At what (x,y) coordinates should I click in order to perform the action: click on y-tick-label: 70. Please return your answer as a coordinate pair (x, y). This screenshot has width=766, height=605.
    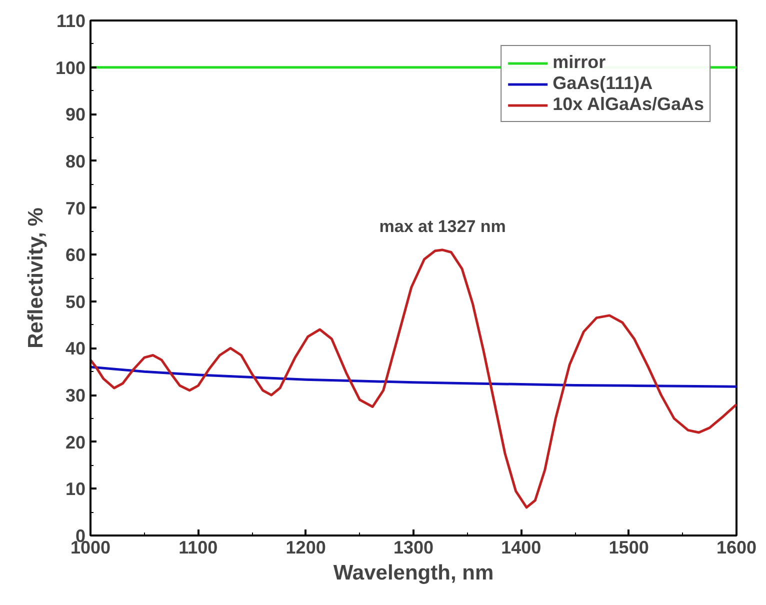
    Looking at the image, I should click on (75, 208).